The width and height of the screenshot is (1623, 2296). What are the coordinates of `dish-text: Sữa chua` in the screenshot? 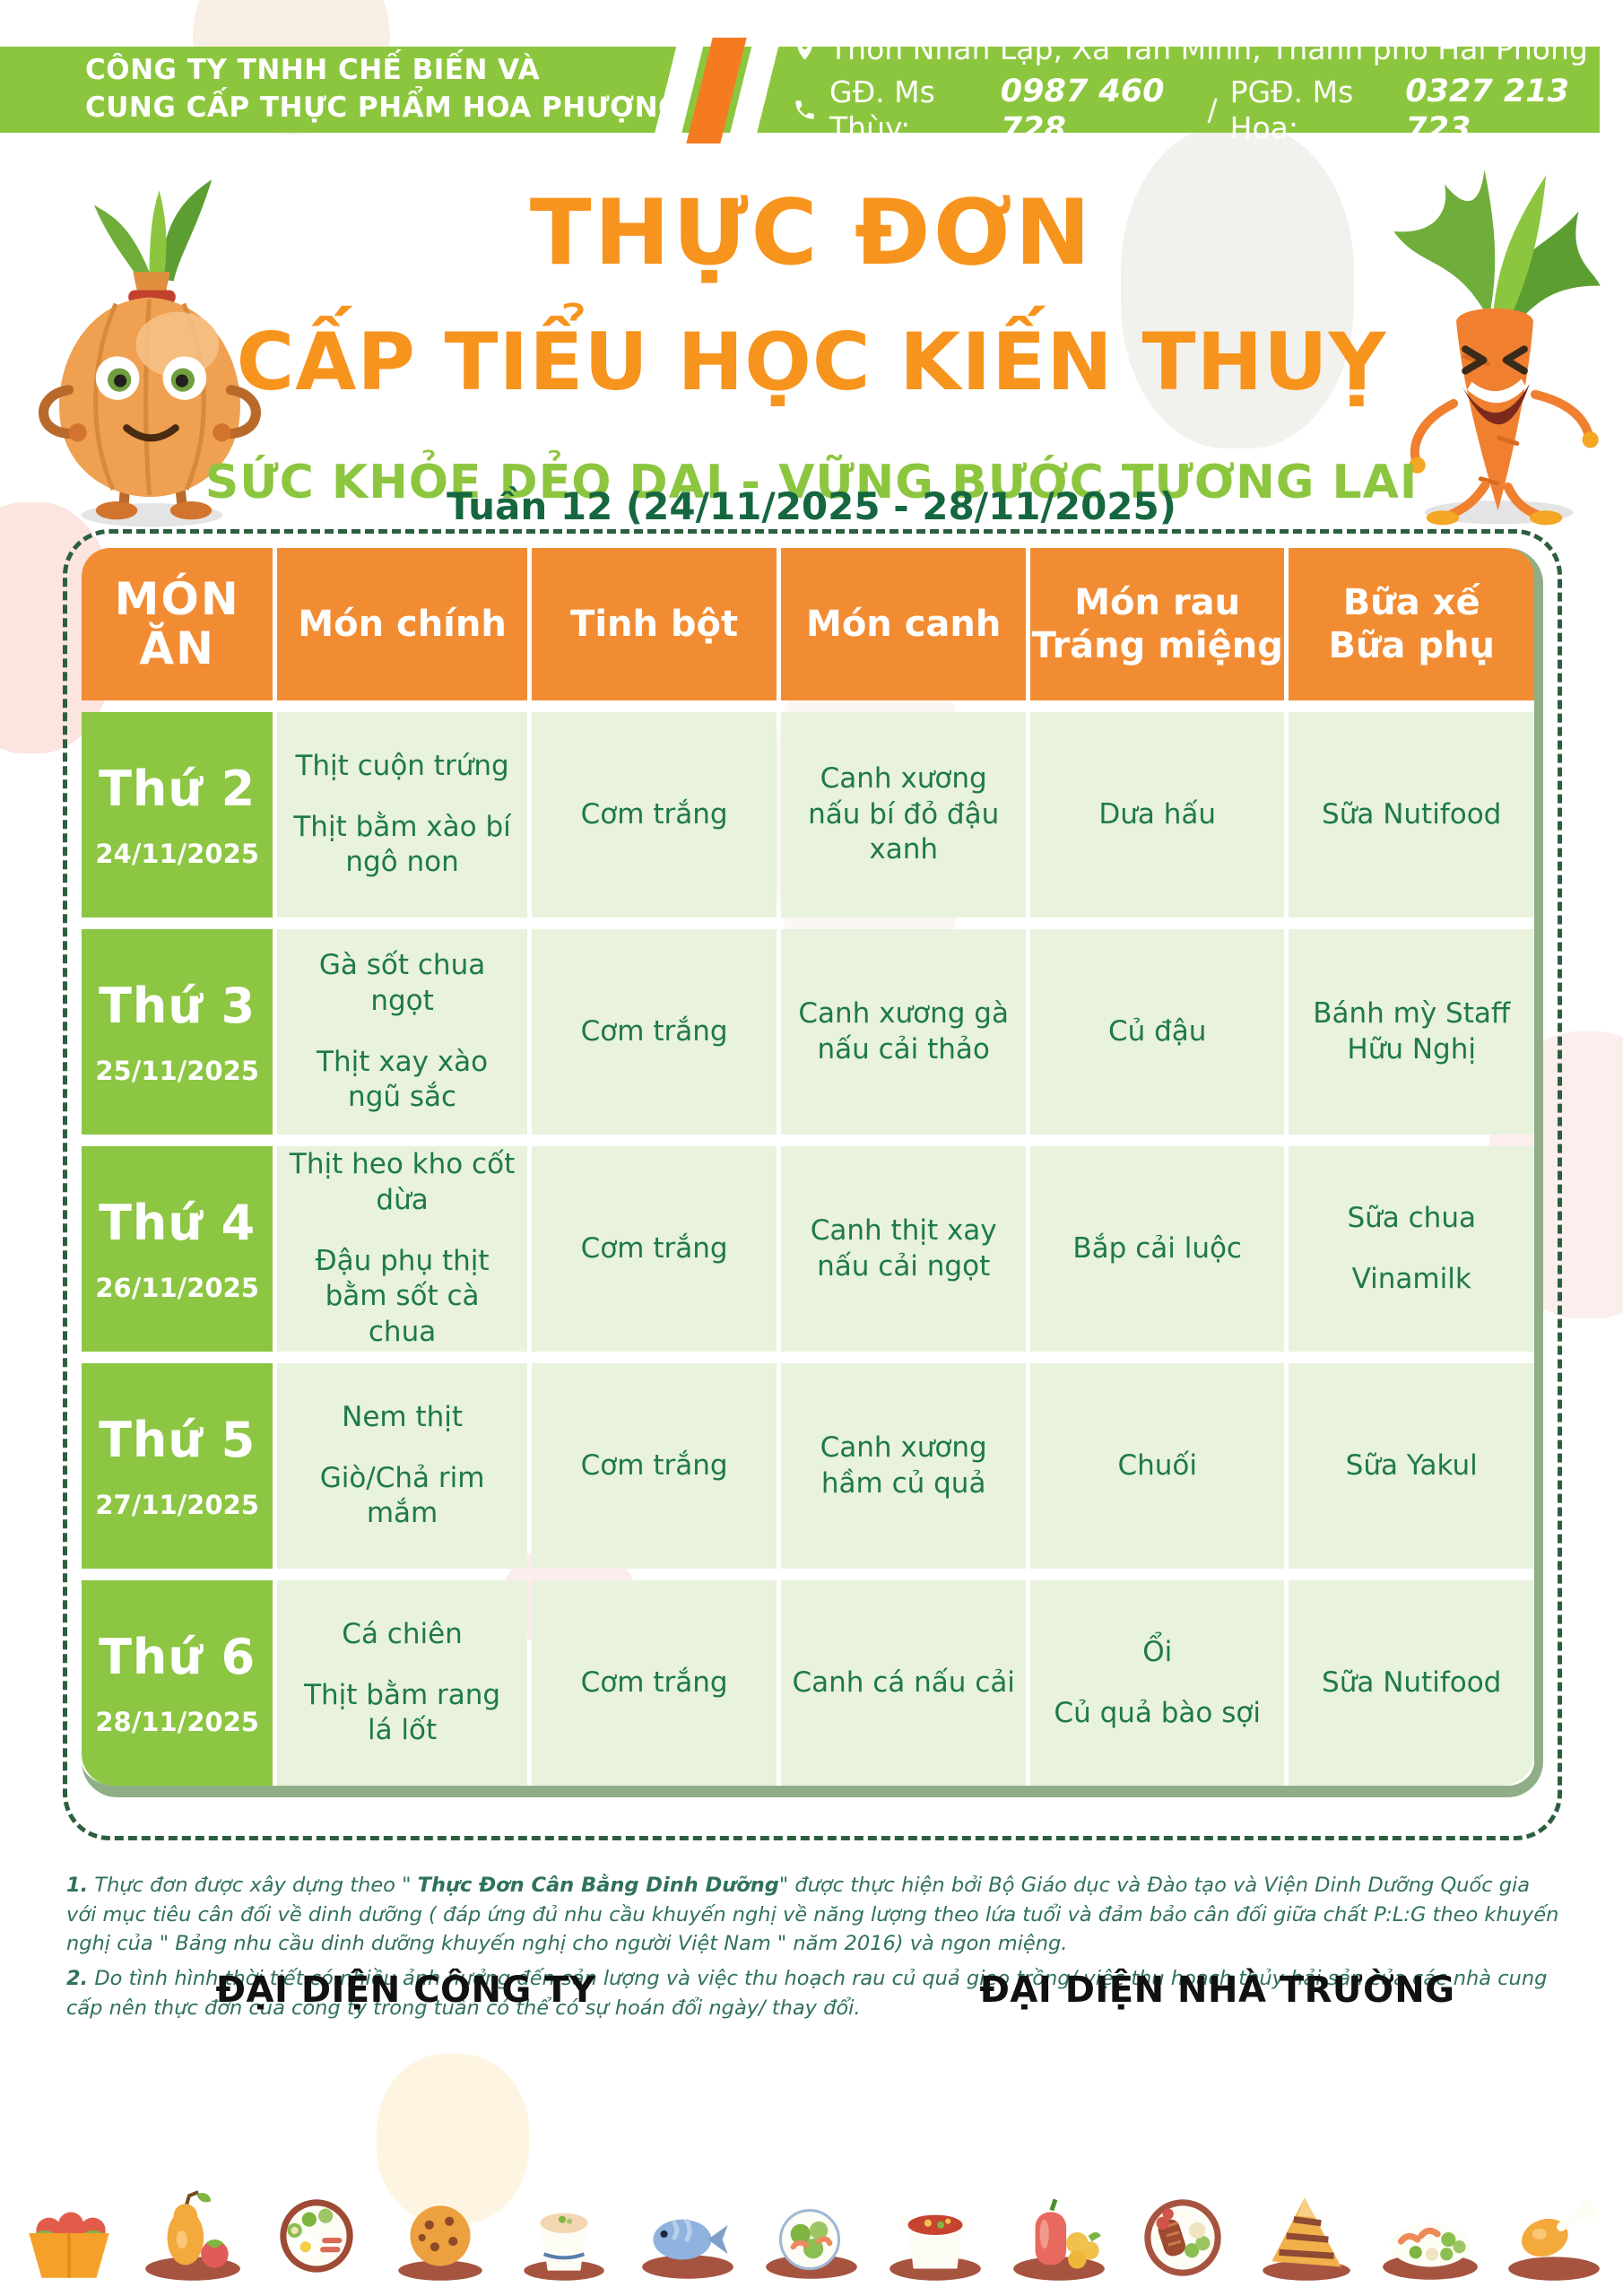 It's located at (1411, 1217).